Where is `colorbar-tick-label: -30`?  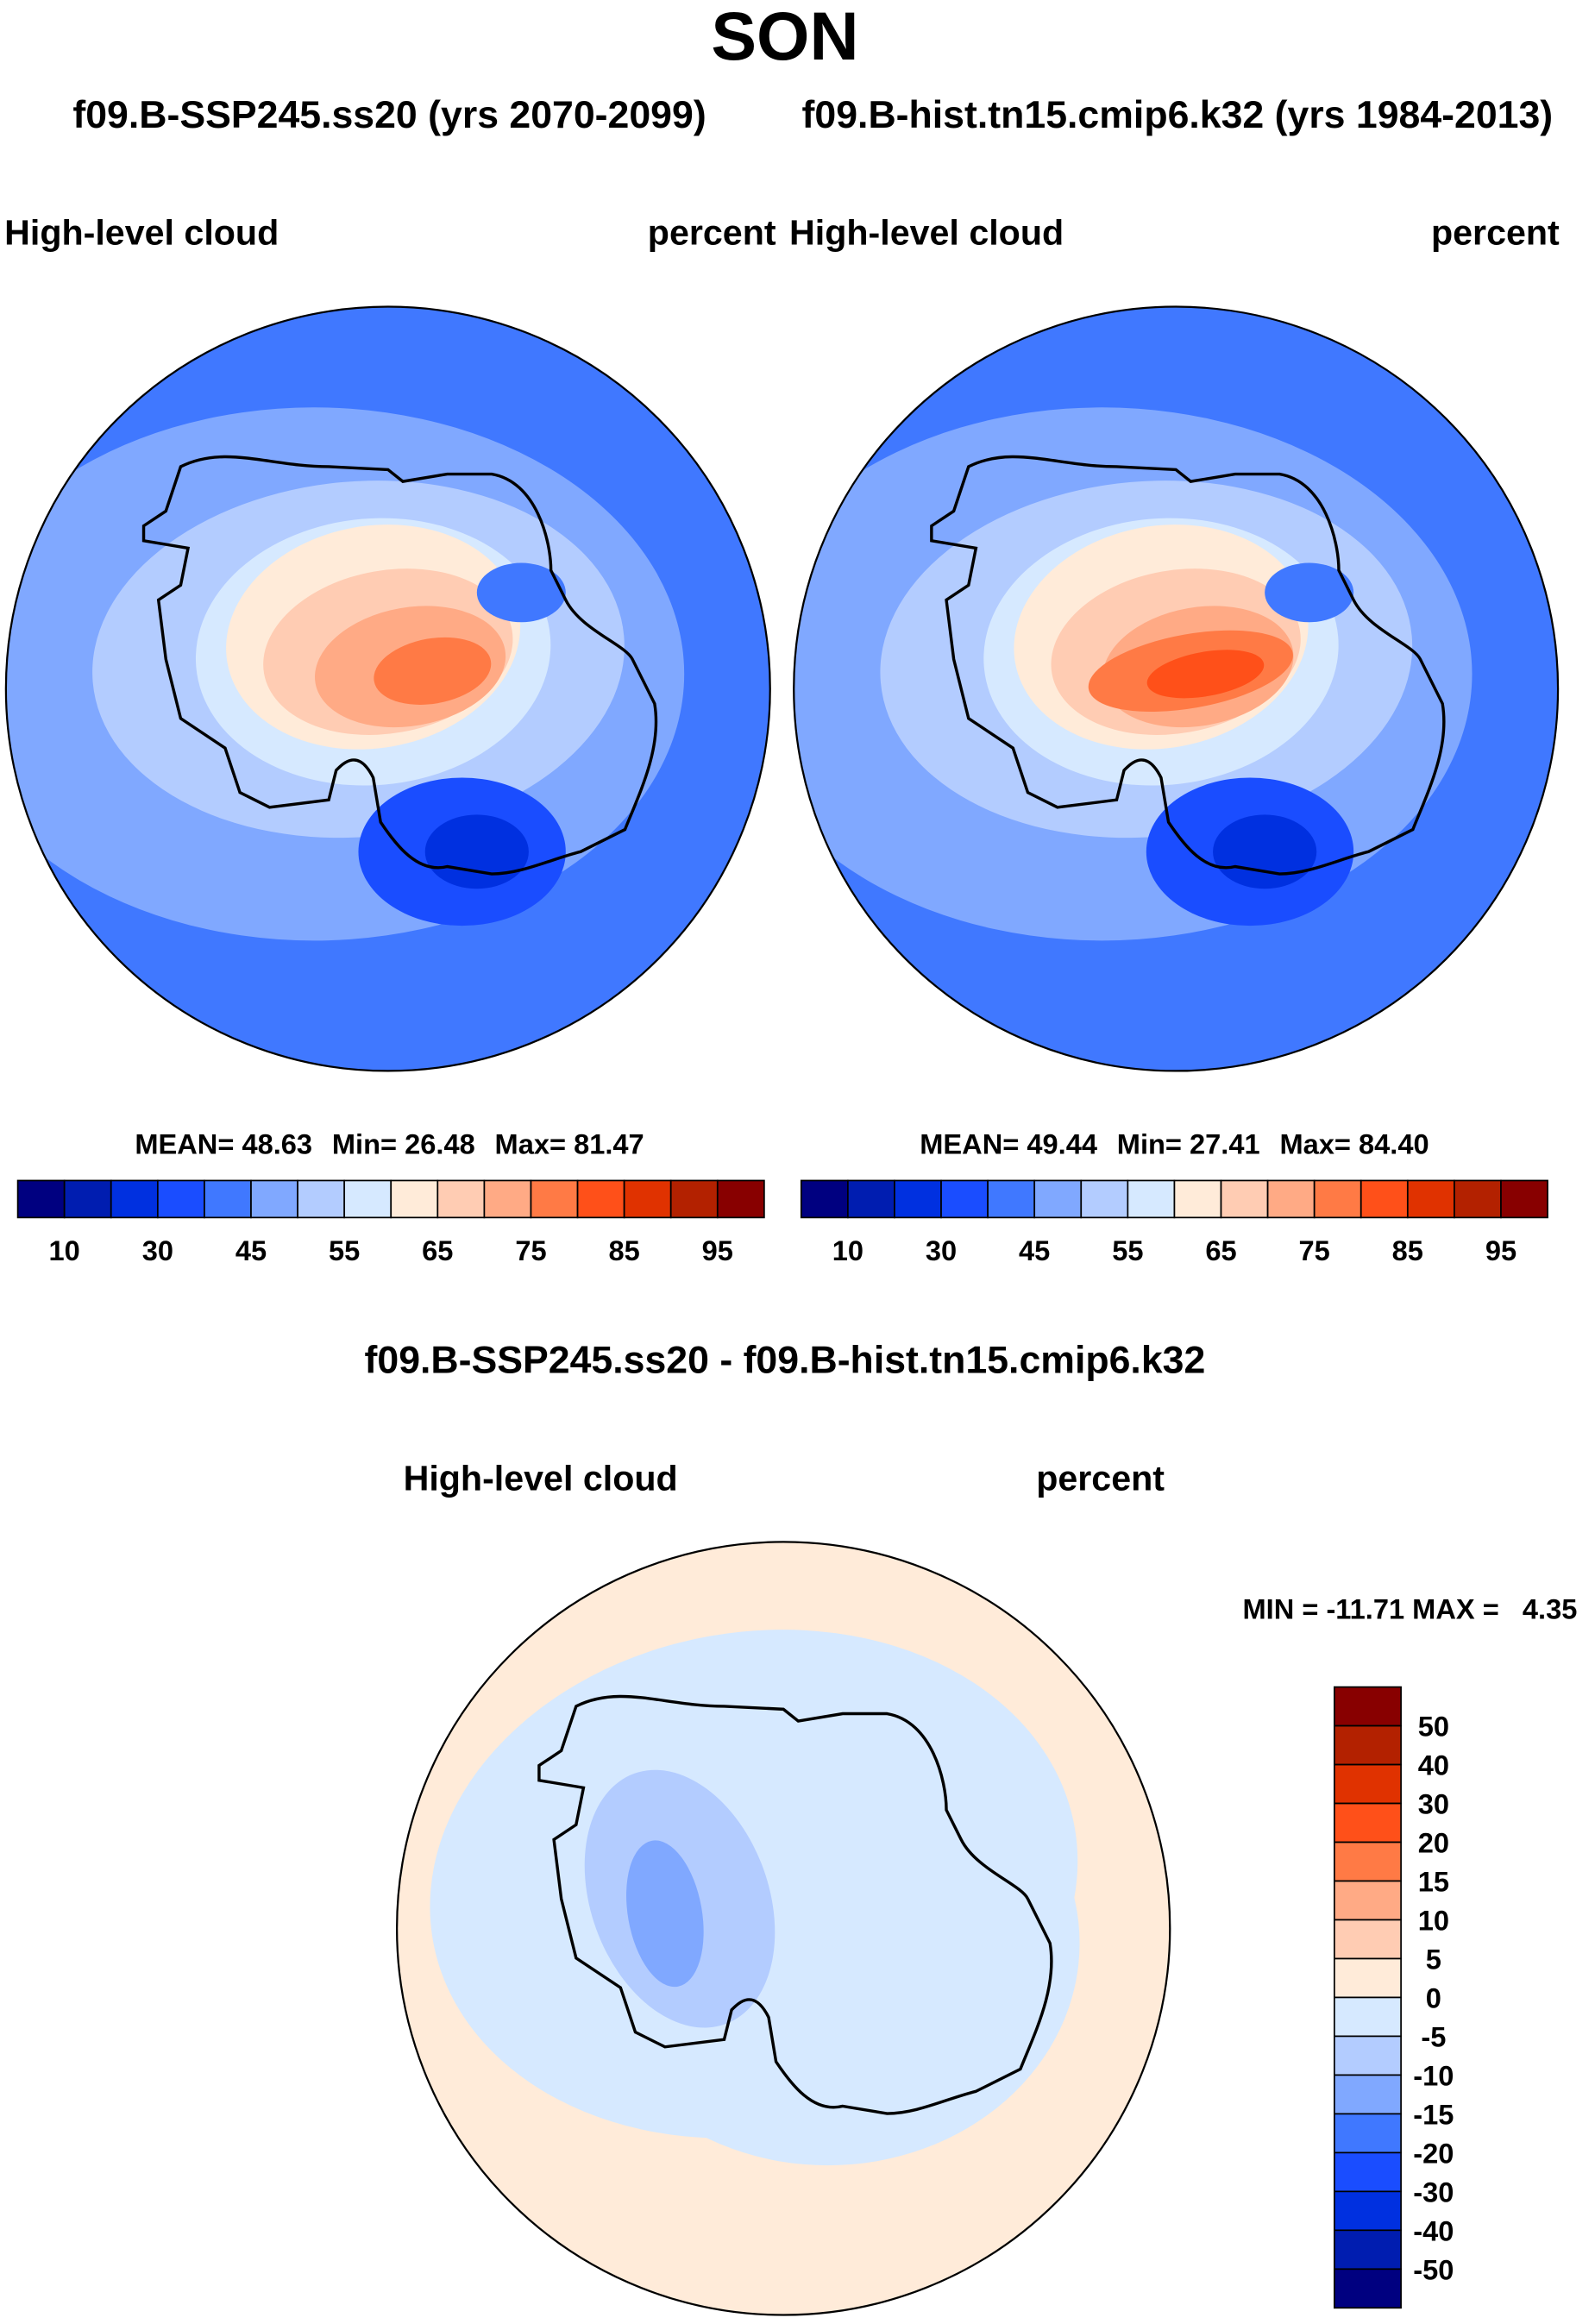 colorbar-tick-label: -30 is located at coordinates (1433, 2192).